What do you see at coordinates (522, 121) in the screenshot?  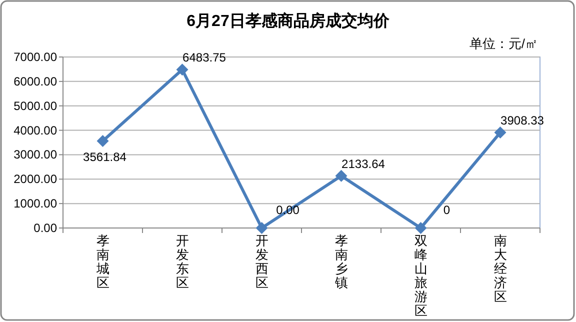 I see `data-label: 3908.33` at bounding box center [522, 121].